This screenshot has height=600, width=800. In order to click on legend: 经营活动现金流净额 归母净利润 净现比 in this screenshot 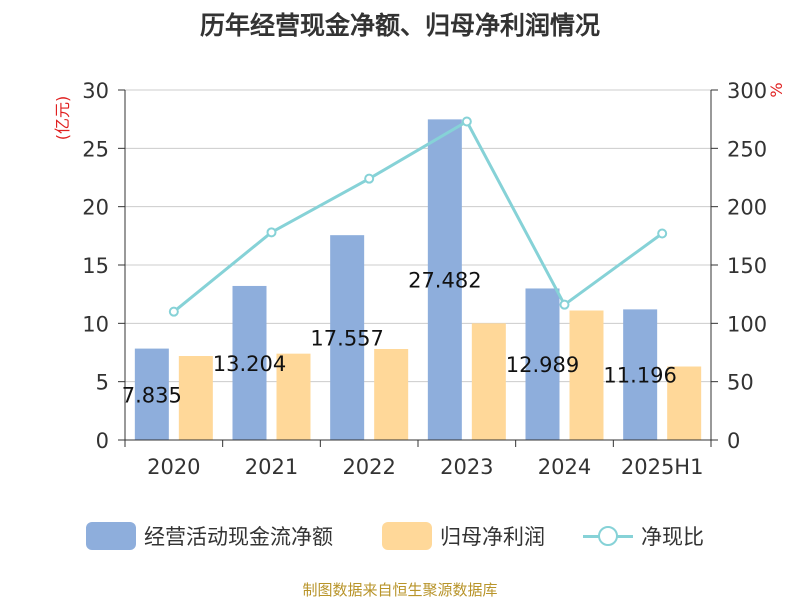, I will do `click(400, 536)`.